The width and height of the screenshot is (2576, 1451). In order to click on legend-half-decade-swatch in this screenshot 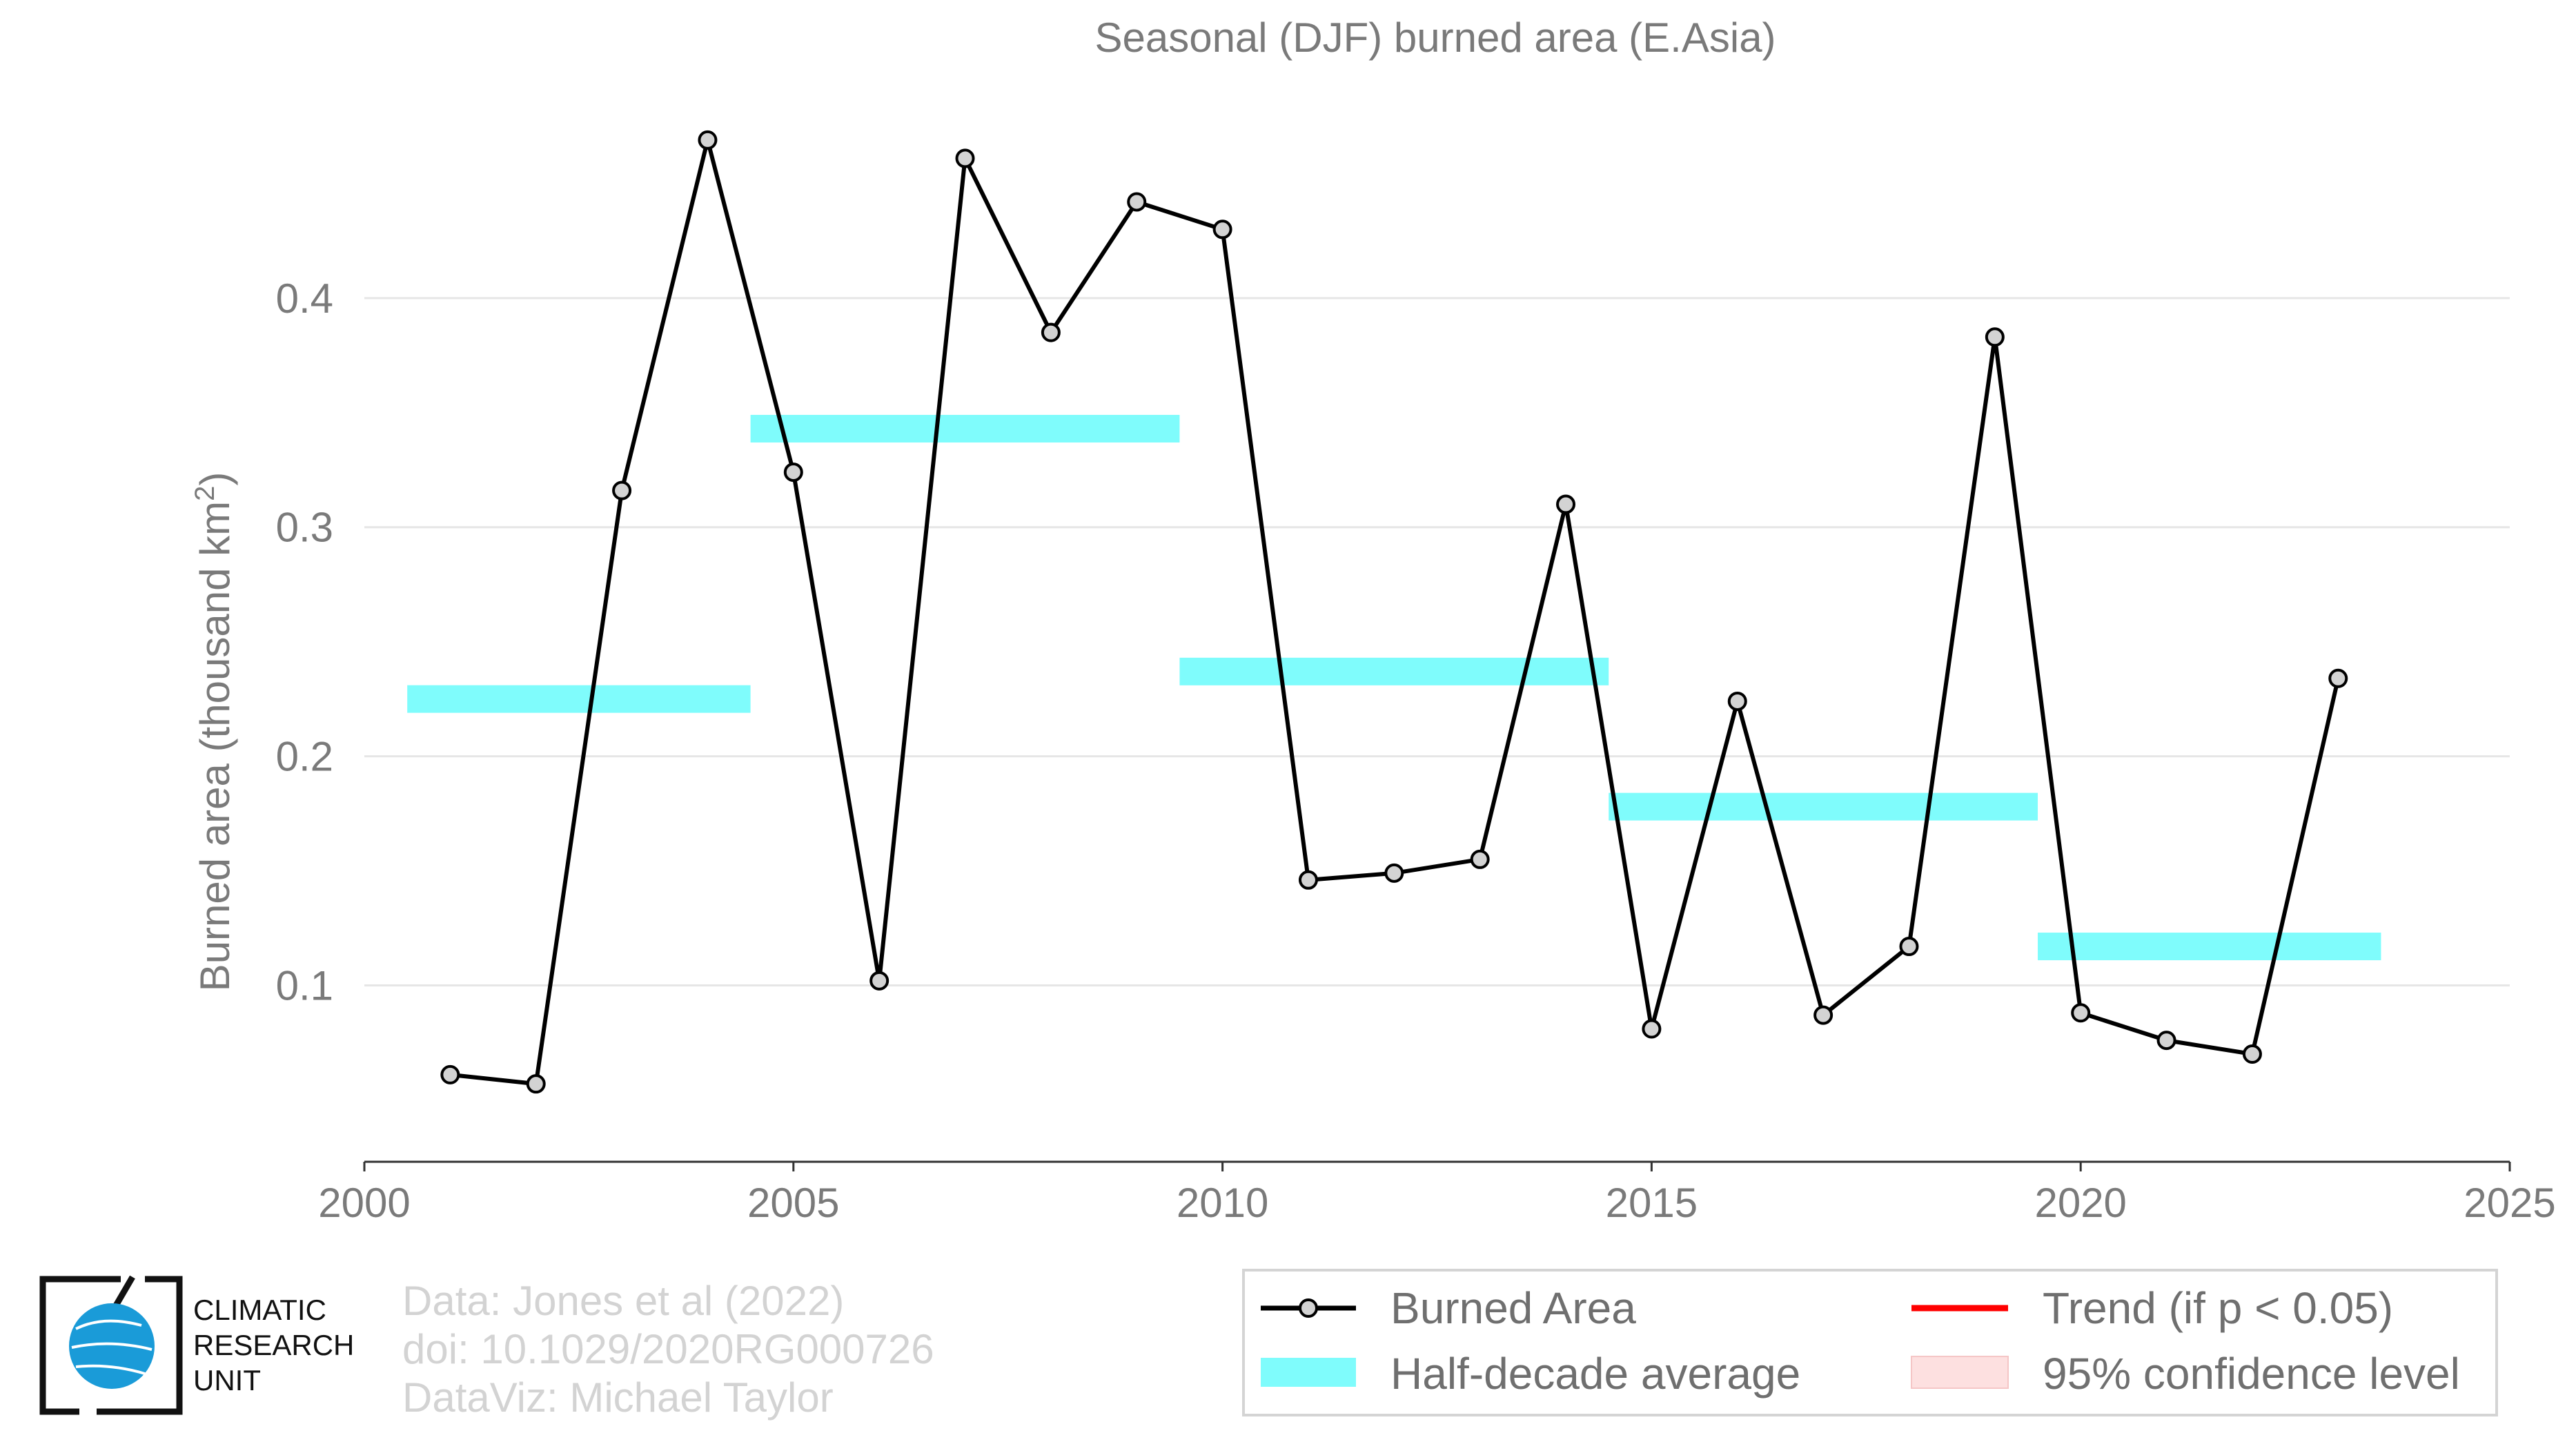, I will do `click(1308, 1373)`.